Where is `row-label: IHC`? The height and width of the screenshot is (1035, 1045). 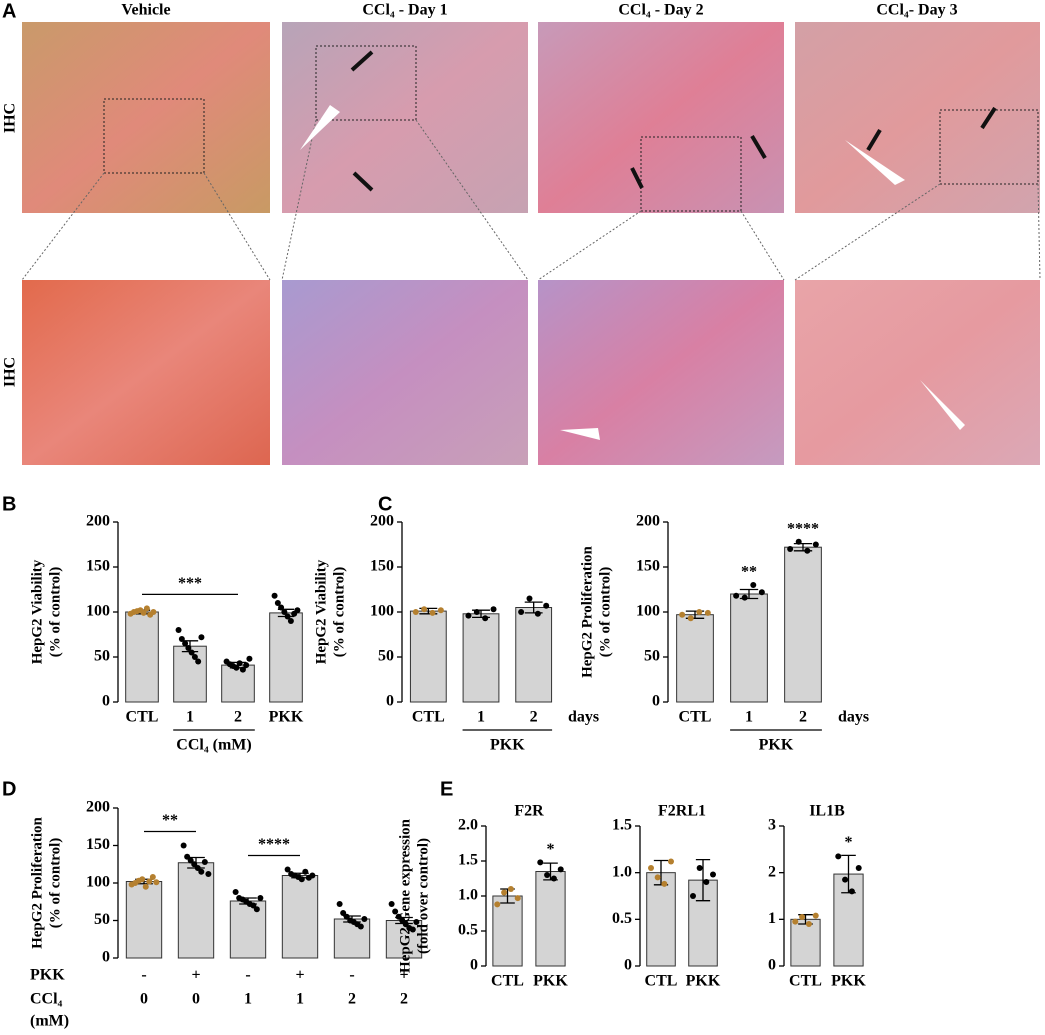
row-label: IHC is located at coordinates (10, 118).